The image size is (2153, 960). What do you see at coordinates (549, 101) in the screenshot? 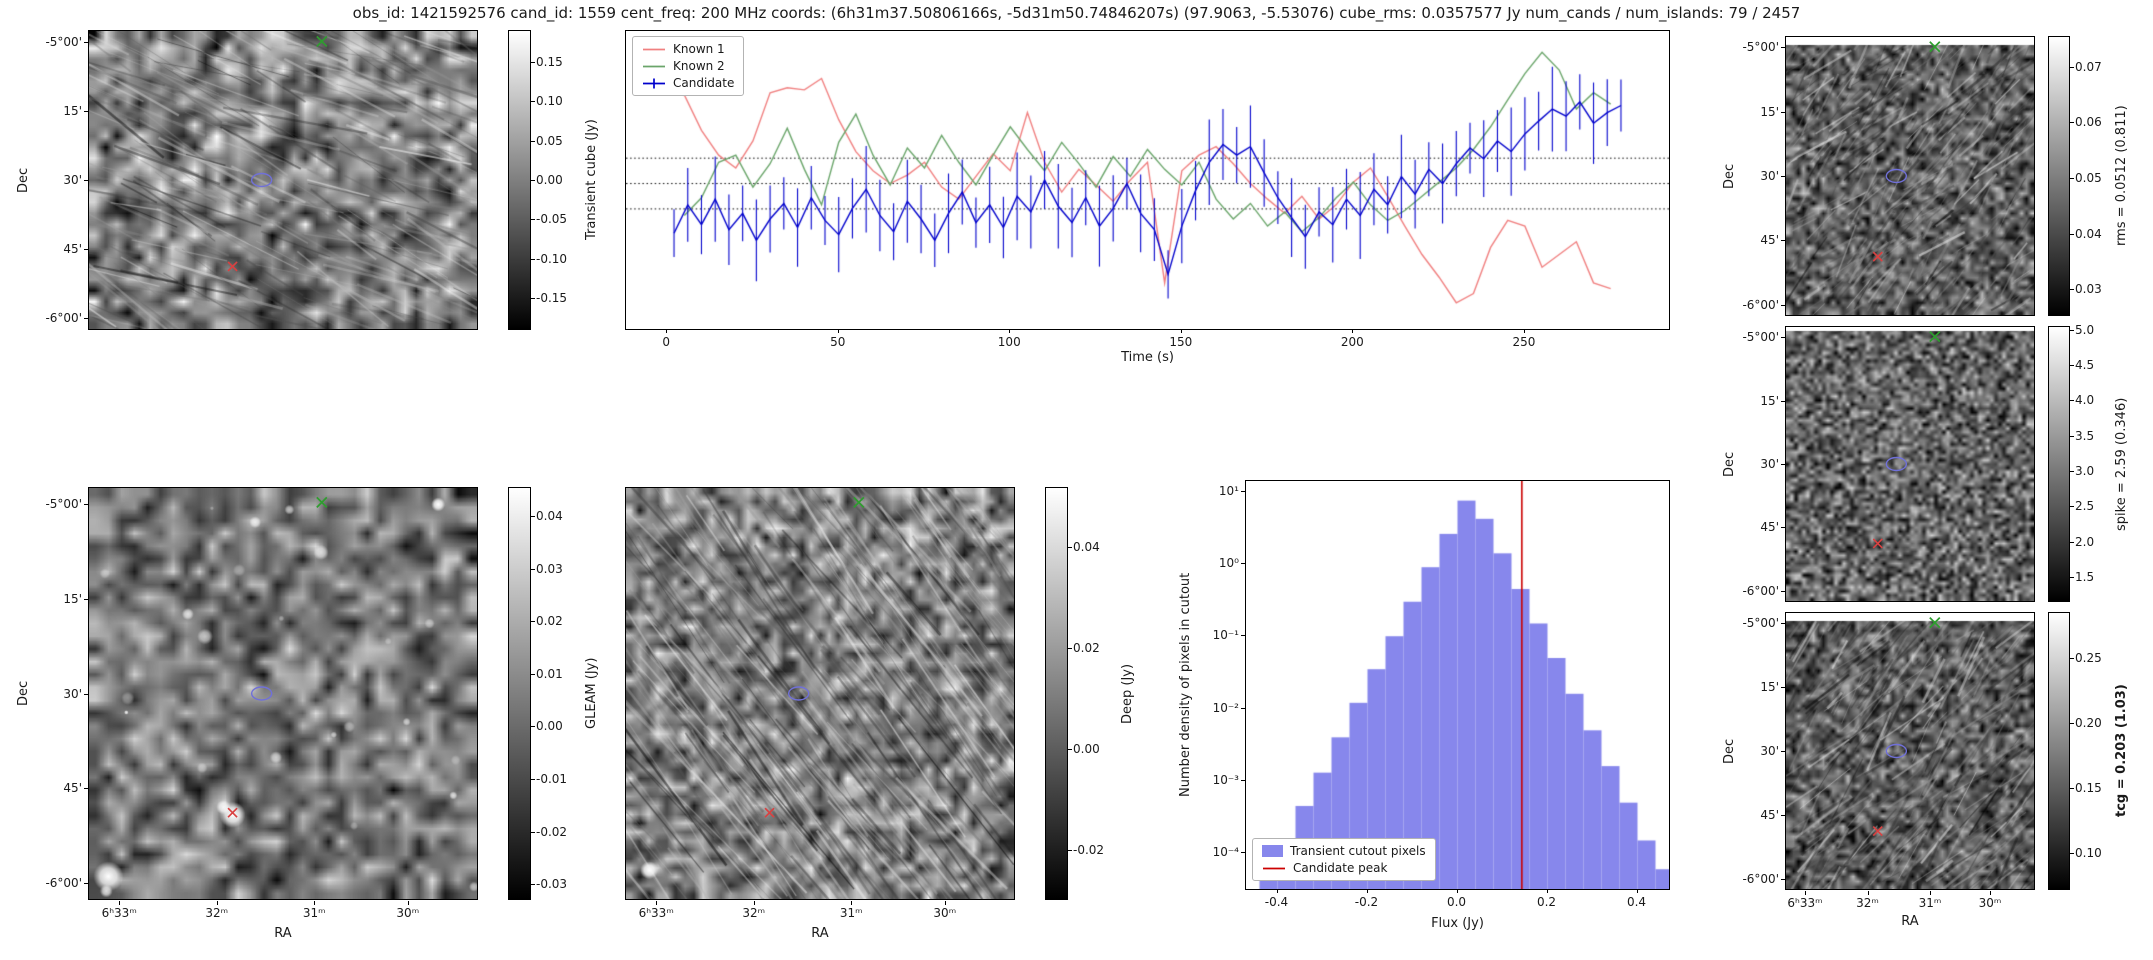
I see `colorbar-tick-label: 0.10` at bounding box center [549, 101].